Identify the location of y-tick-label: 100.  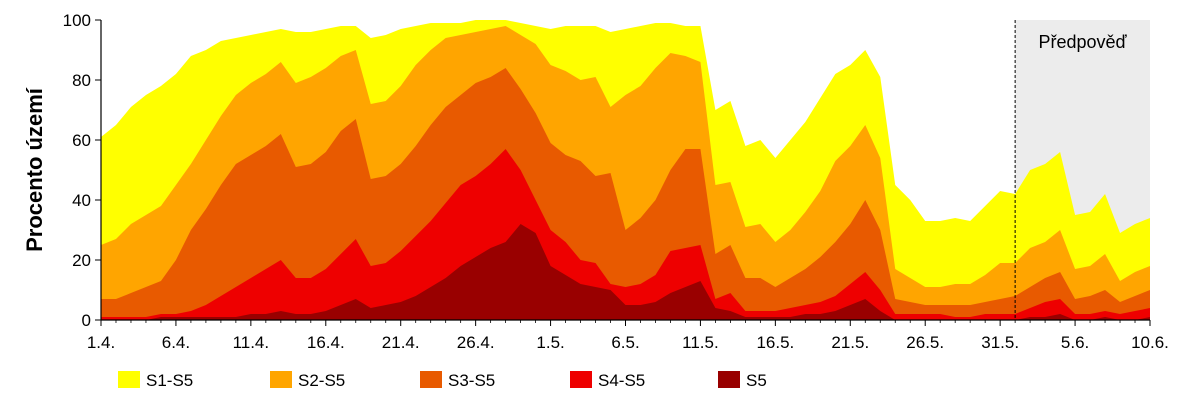
(77, 20).